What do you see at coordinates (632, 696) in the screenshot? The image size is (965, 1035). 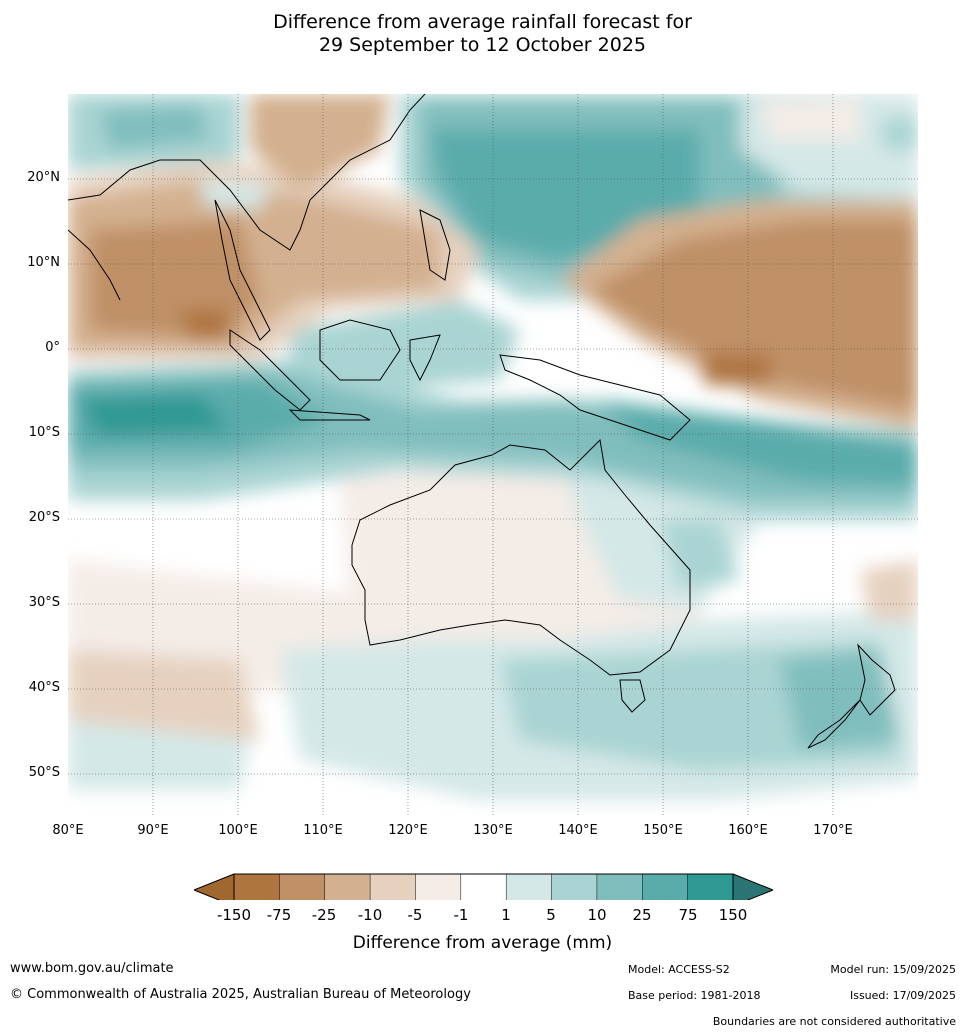 I see `tasmania-coast` at bounding box center [632, 696].